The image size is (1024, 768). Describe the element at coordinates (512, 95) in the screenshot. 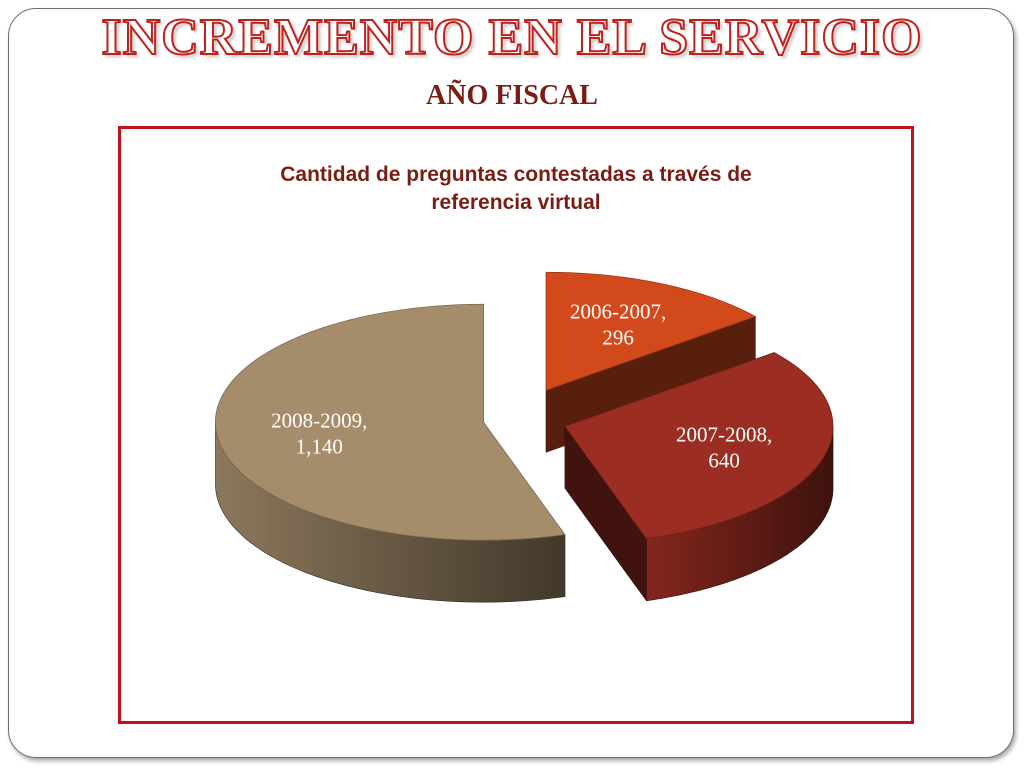

I see `slide-subtitle: AÑO FISCAL` at that location.